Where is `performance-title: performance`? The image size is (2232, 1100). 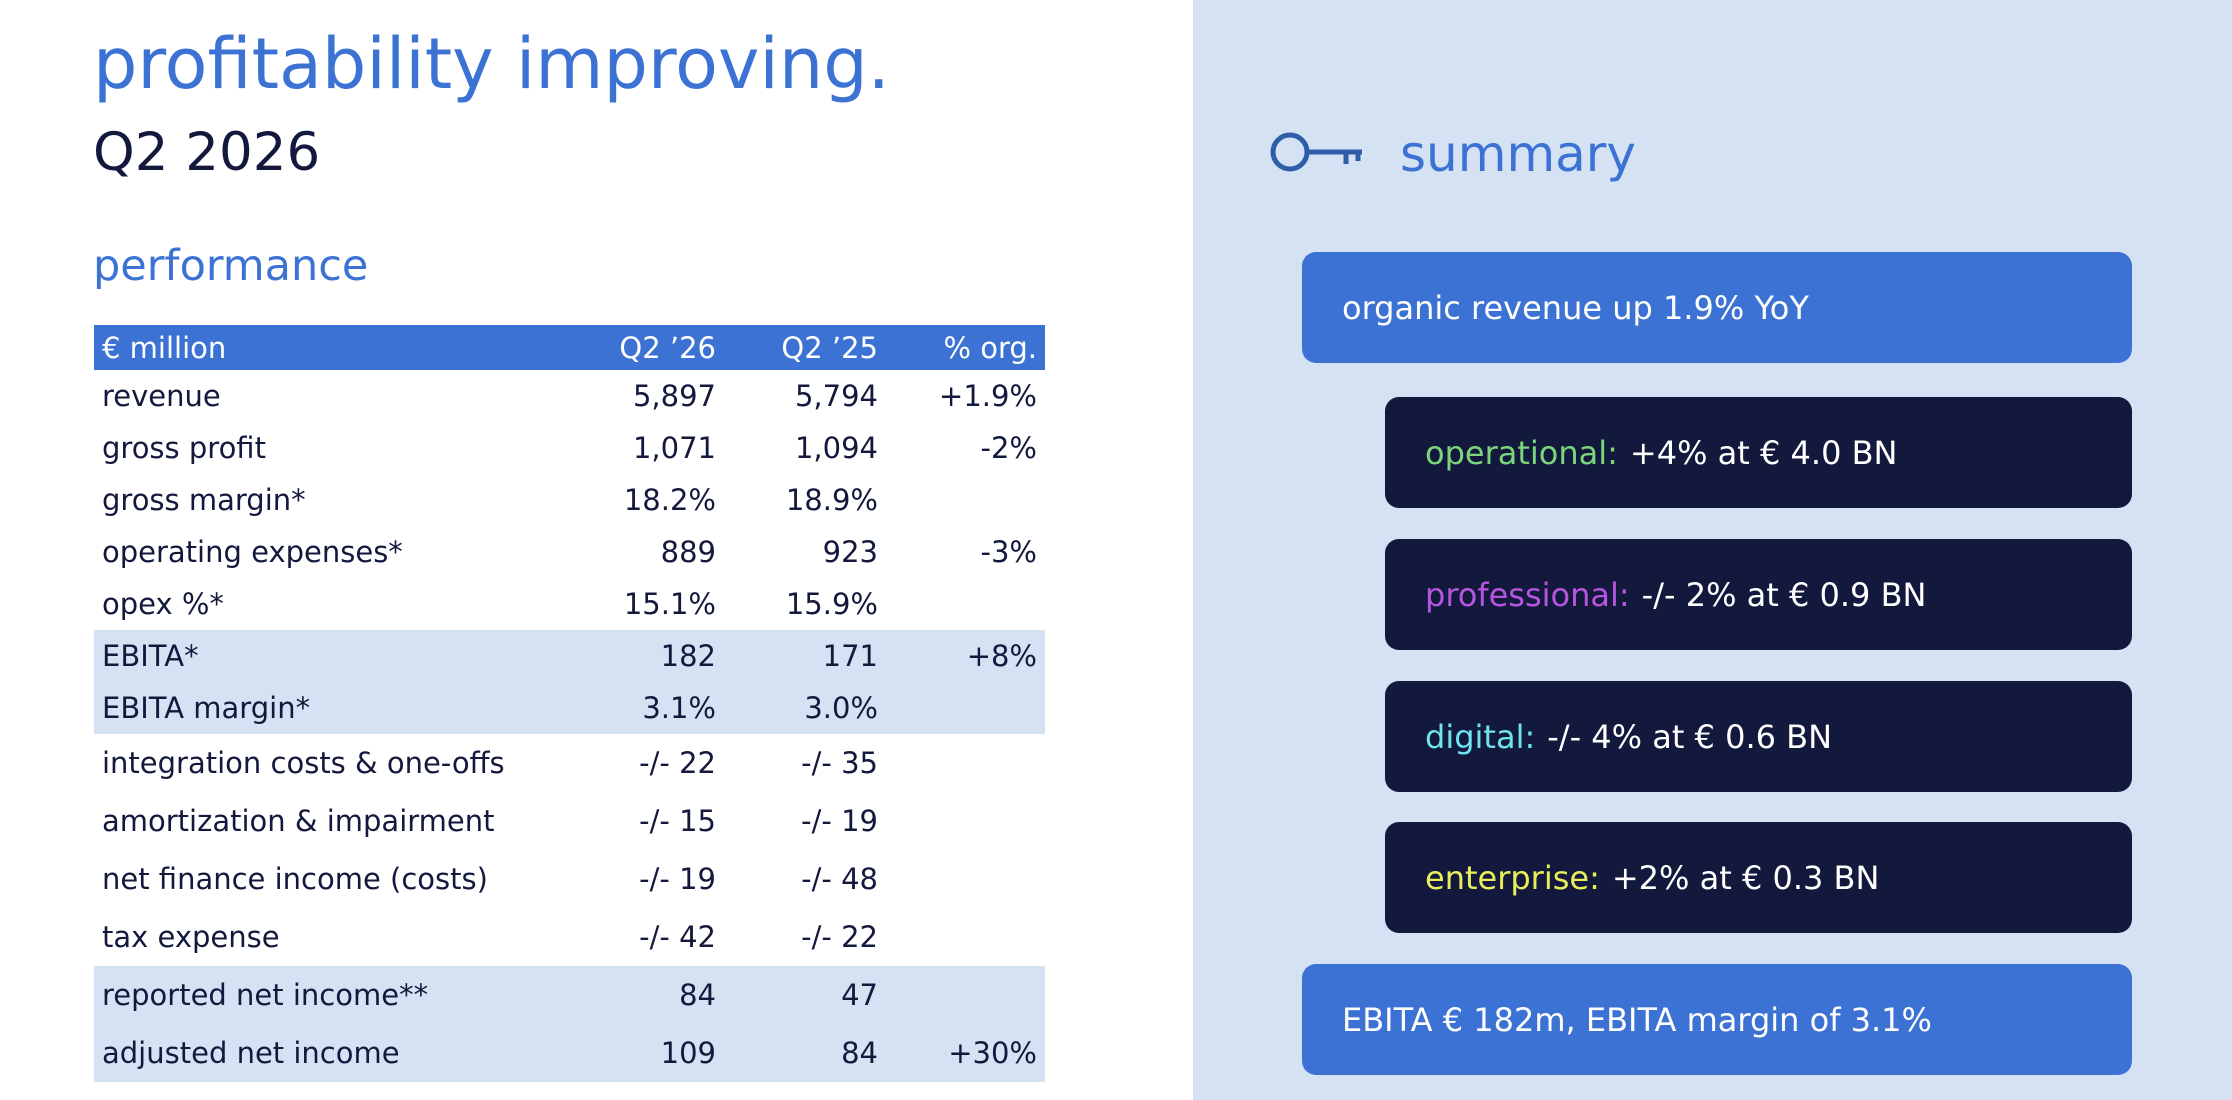
performance-title: performance is located at coordinates (231, 266).